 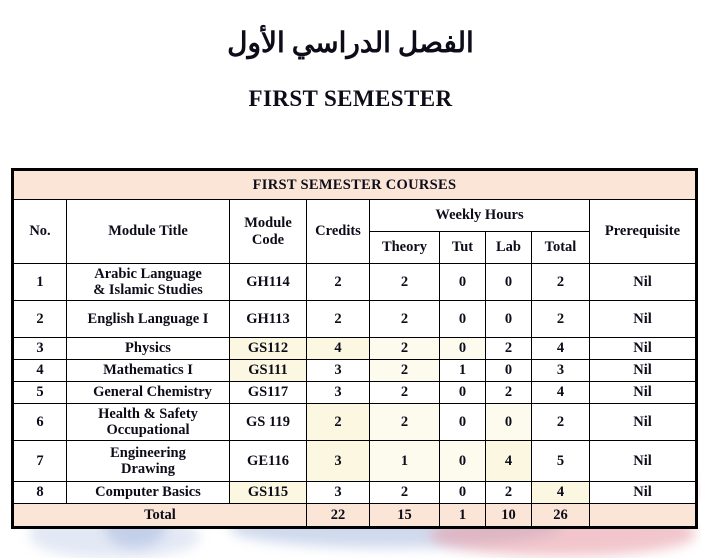 I want to click on module-title-line2: Drawing, so click(x=148, y=469).